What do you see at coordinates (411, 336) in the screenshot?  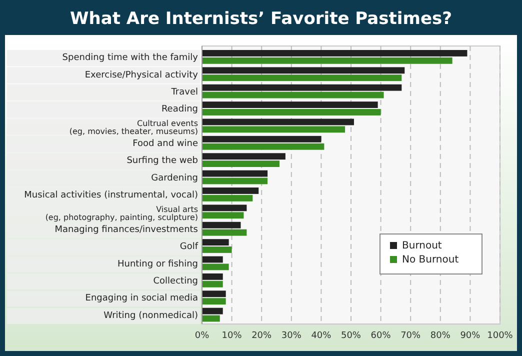 I see `x-tick-label: 70%` at bounding box center [411, 336].